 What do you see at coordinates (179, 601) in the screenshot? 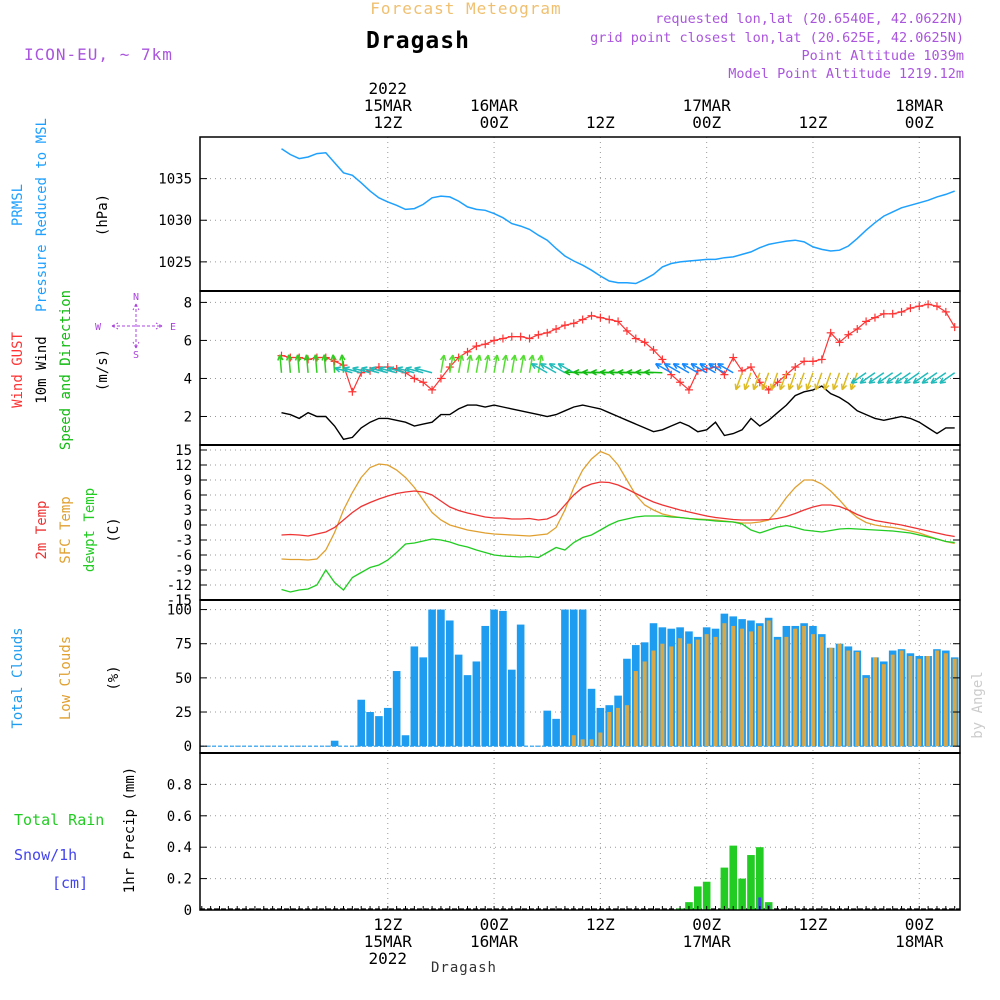
I see `y-tick-label: -15` at bounding box center [179, 601].